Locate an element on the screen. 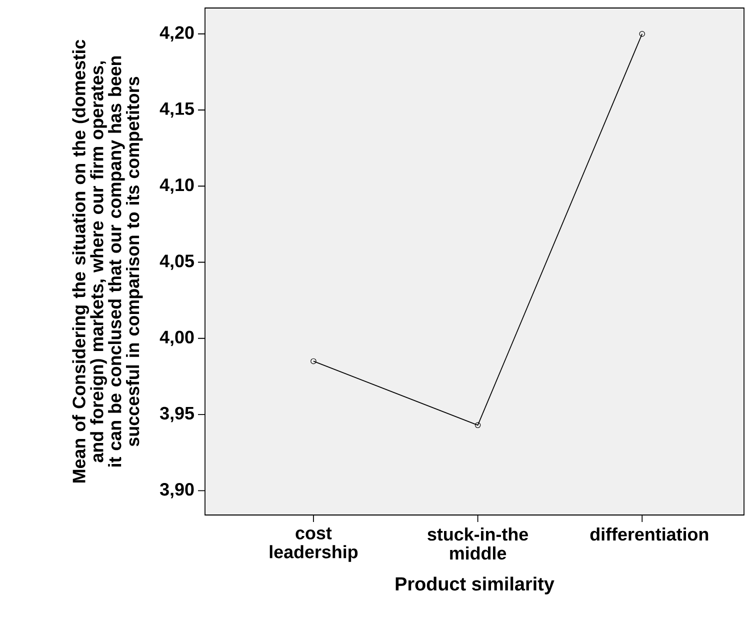  y-tick-label: 4,20 is located at coordinates (177, 34).